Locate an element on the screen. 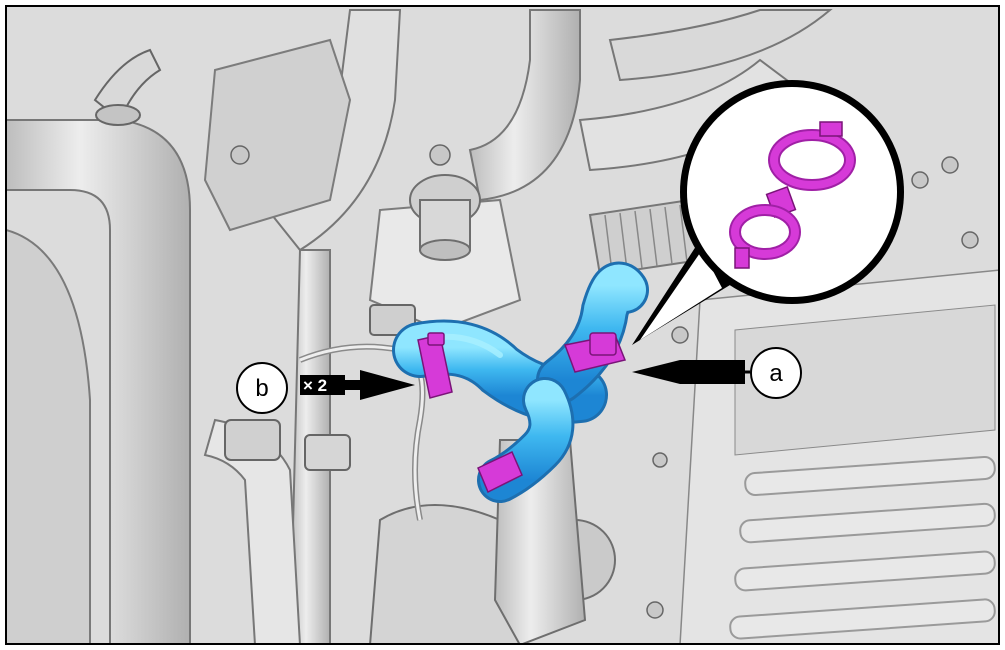  tray-ribs is located at coordinates (862, 547).